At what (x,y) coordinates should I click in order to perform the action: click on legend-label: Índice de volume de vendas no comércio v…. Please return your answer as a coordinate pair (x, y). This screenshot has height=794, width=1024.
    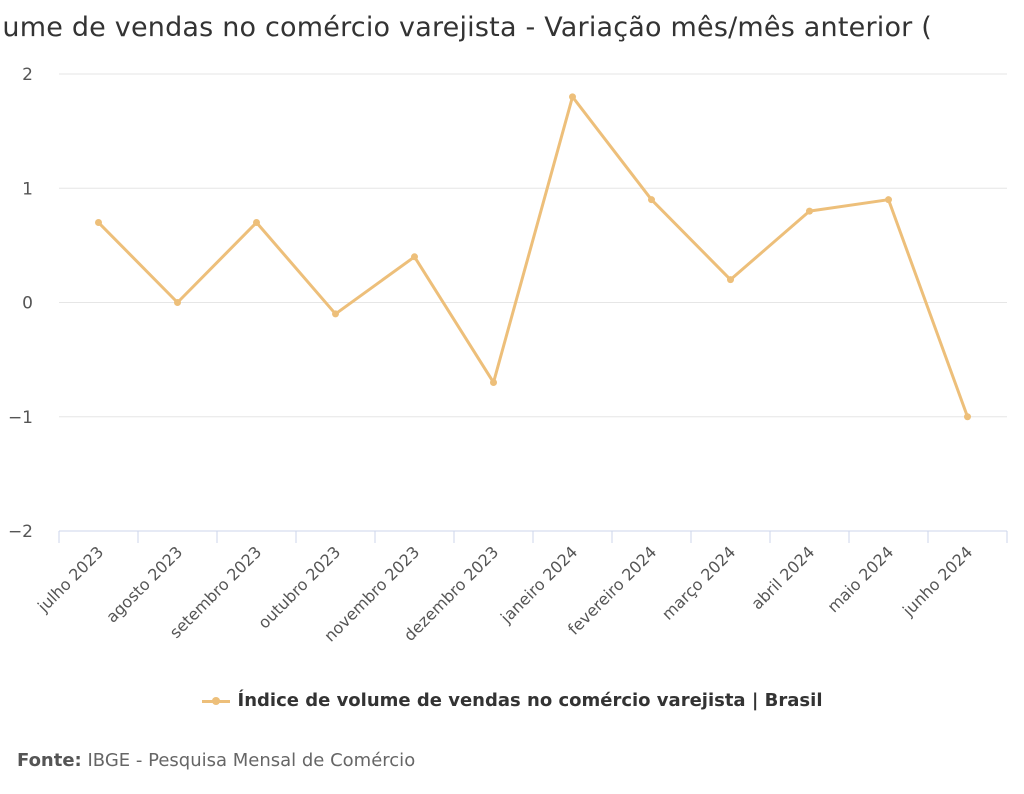
    Looking at the image, I should click on (530, 700).